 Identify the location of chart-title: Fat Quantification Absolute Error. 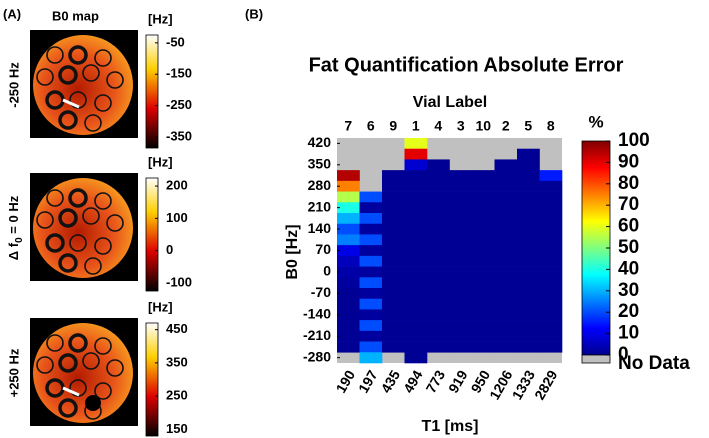
(466, 65).